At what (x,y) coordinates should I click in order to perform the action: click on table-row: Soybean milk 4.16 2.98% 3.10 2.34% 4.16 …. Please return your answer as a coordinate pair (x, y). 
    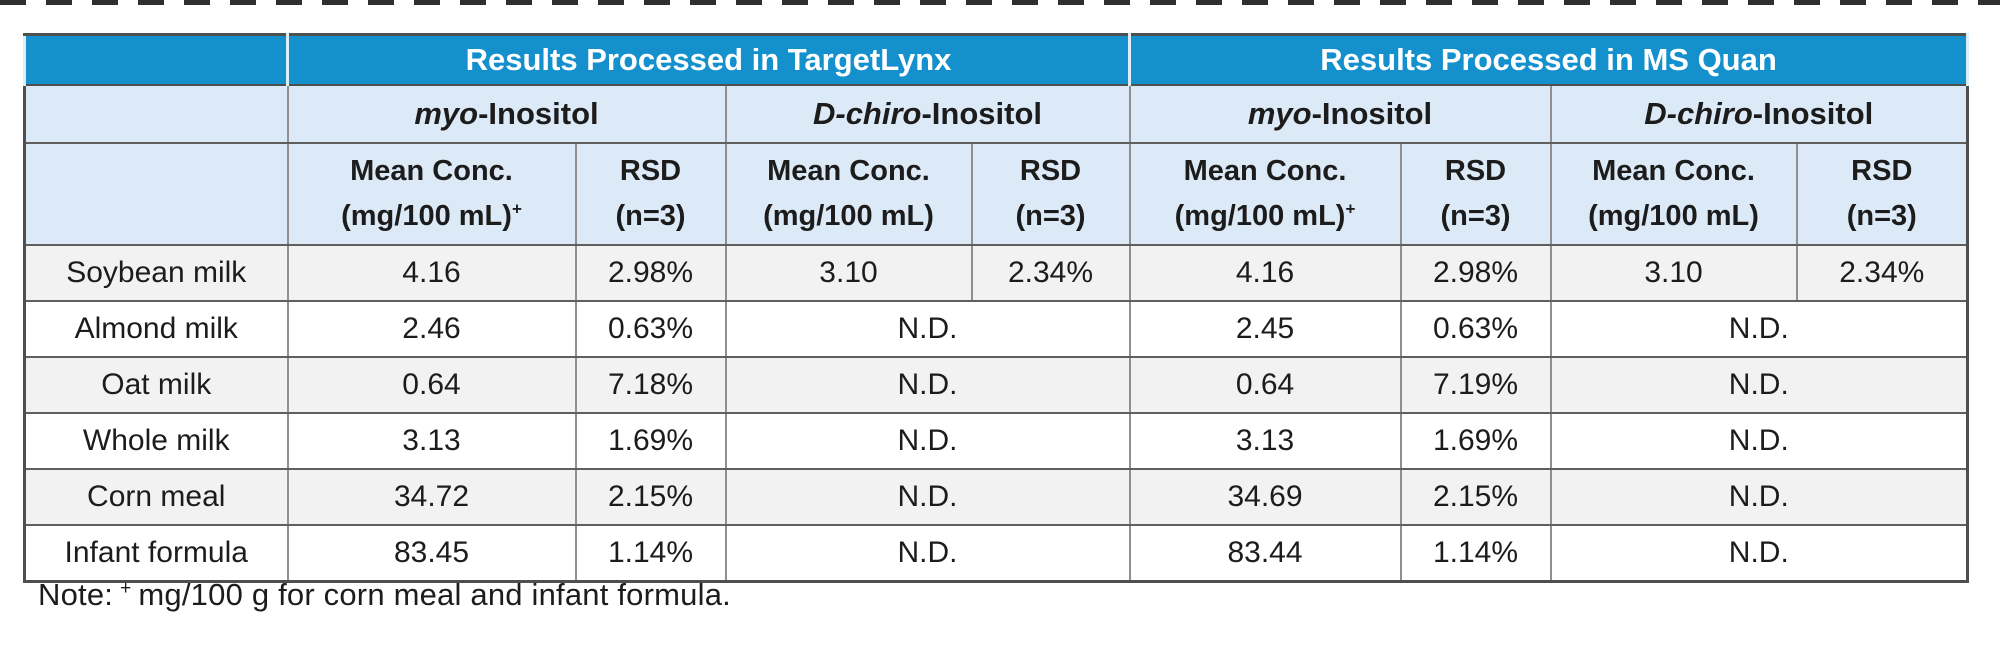
    Looking at the image, I should click on (996, 273).